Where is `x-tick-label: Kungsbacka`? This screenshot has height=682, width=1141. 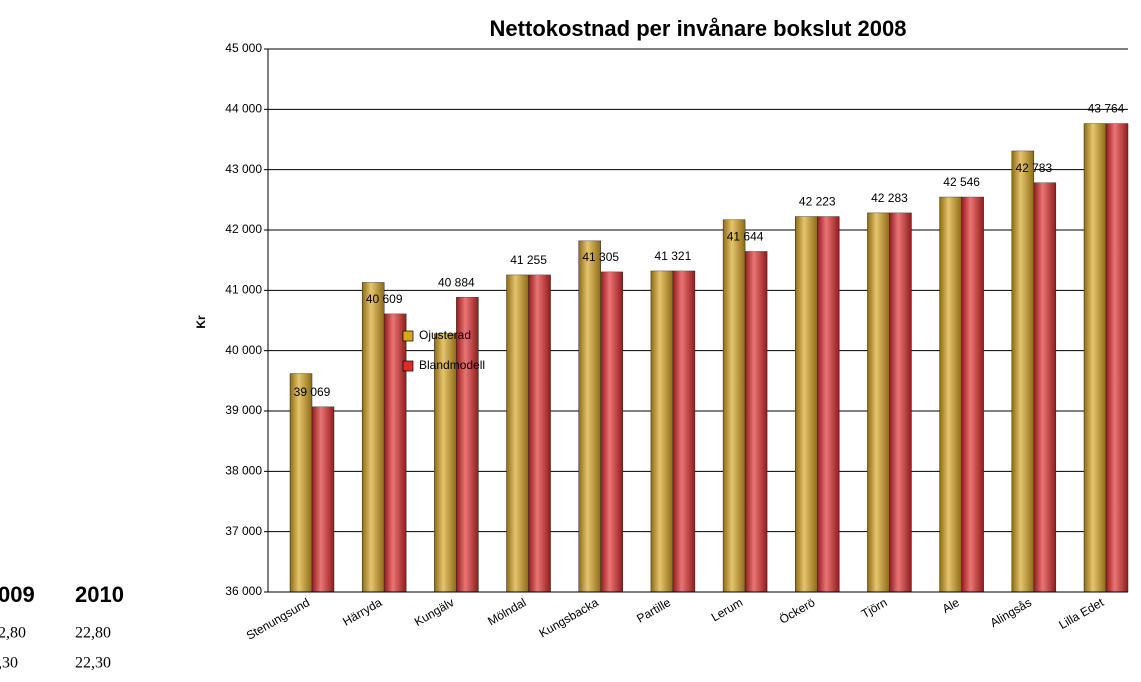 x-tick-label: Kungsbacka is located at coordinates (569, 617).